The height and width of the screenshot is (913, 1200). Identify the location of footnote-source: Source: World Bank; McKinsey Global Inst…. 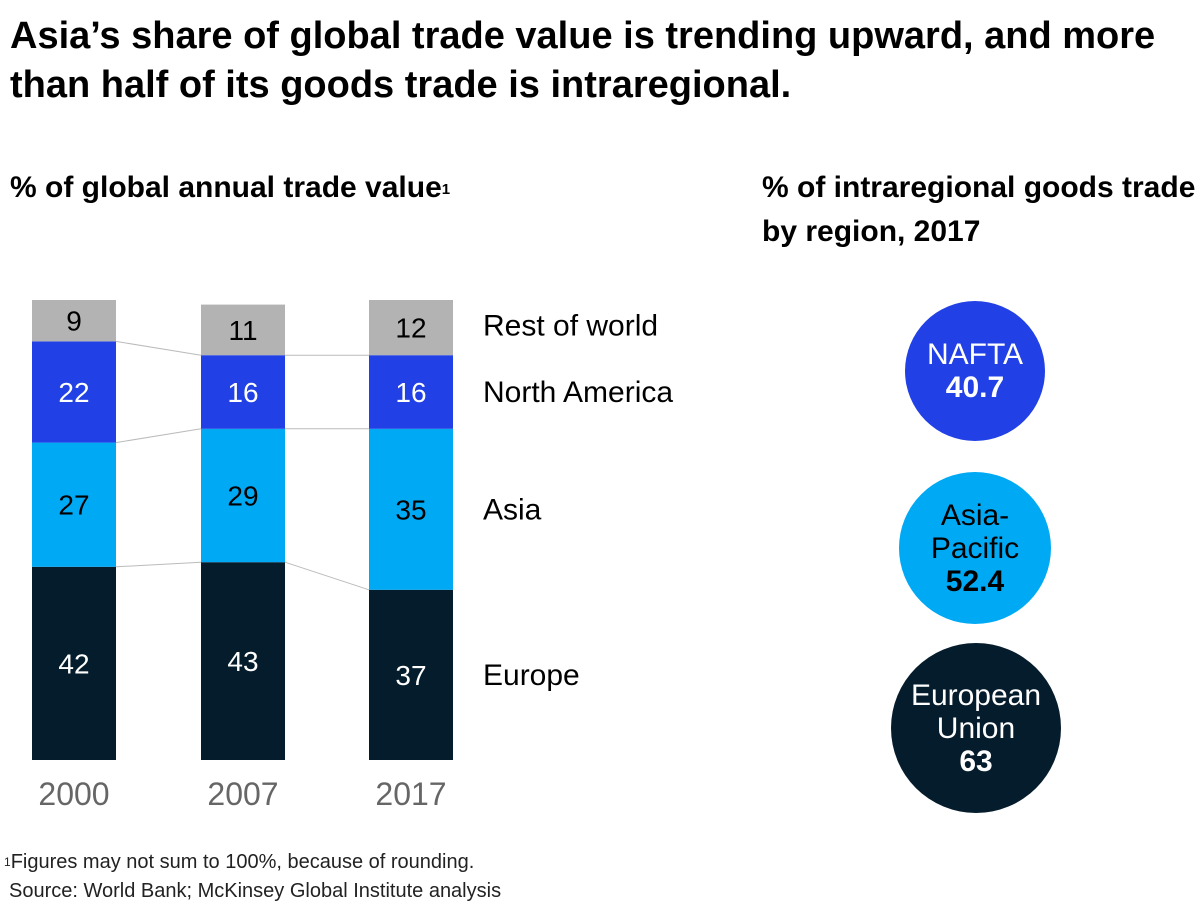
(255, 891).